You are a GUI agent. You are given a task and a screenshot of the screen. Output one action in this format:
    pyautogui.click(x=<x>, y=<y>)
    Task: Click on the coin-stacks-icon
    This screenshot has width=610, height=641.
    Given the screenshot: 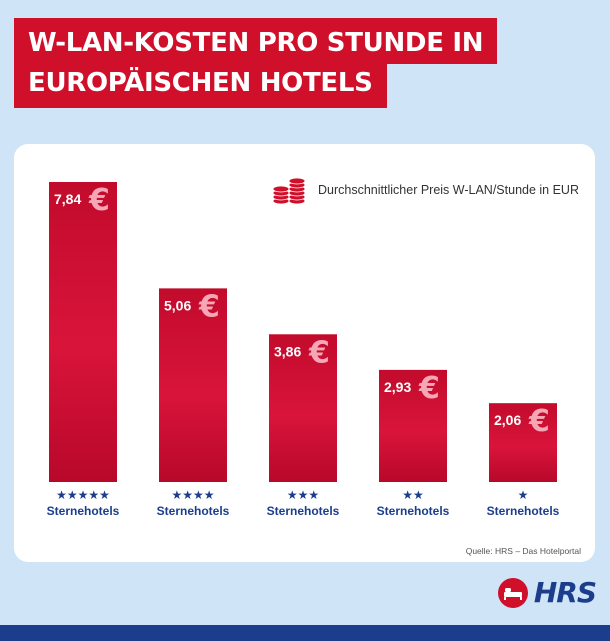 What is the action you would take?
    pyautogui.click(x=289, y=191)
    